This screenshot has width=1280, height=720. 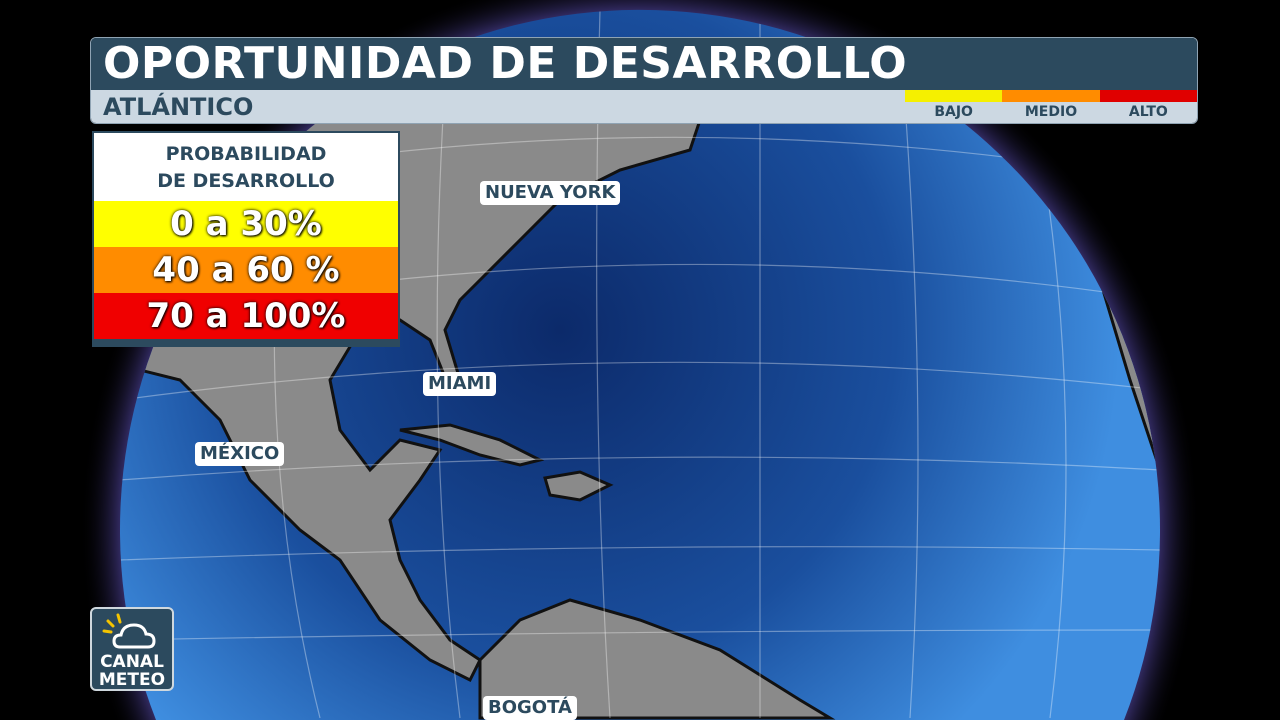 I want to click on legend-row-low: 0 a 30%, so click(x=246, y=224).